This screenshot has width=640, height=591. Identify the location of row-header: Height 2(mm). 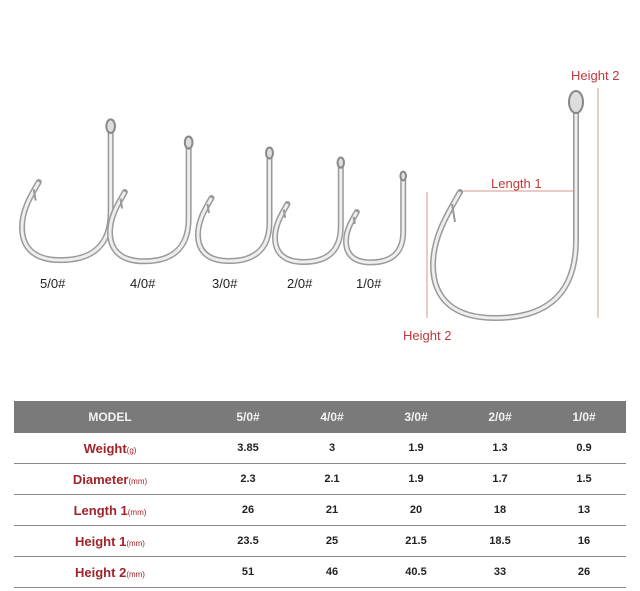
(110, 572).